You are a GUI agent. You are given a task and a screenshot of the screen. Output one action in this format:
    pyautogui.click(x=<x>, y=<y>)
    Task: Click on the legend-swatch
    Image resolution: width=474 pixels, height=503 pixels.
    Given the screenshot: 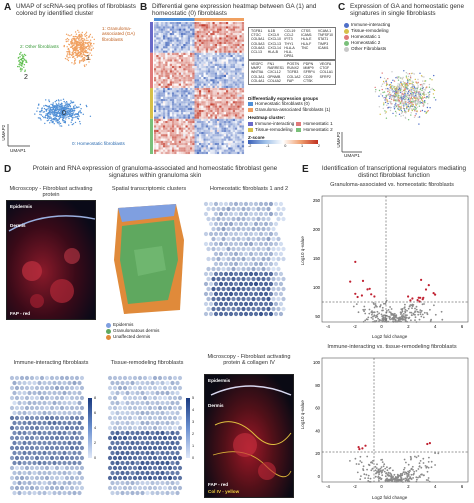 What is the action you would take?
    pyautogui.click(x=346, y=37)
    